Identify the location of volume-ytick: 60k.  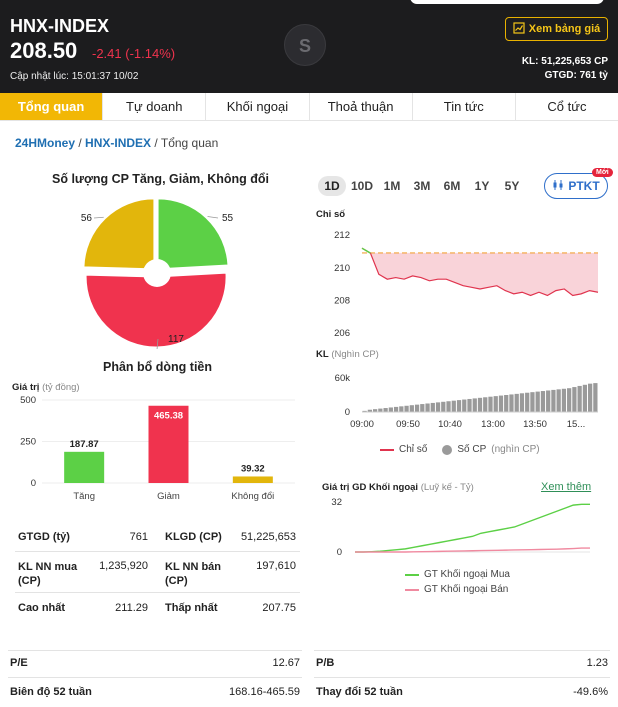
(343, 378).